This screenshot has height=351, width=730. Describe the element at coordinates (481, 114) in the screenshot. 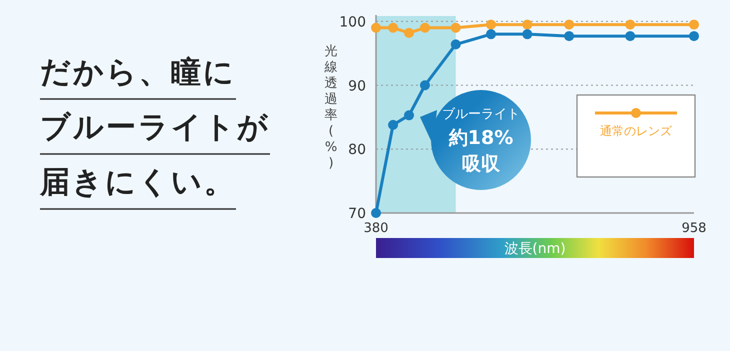

I see `annotation: ブルーライト` at that location.